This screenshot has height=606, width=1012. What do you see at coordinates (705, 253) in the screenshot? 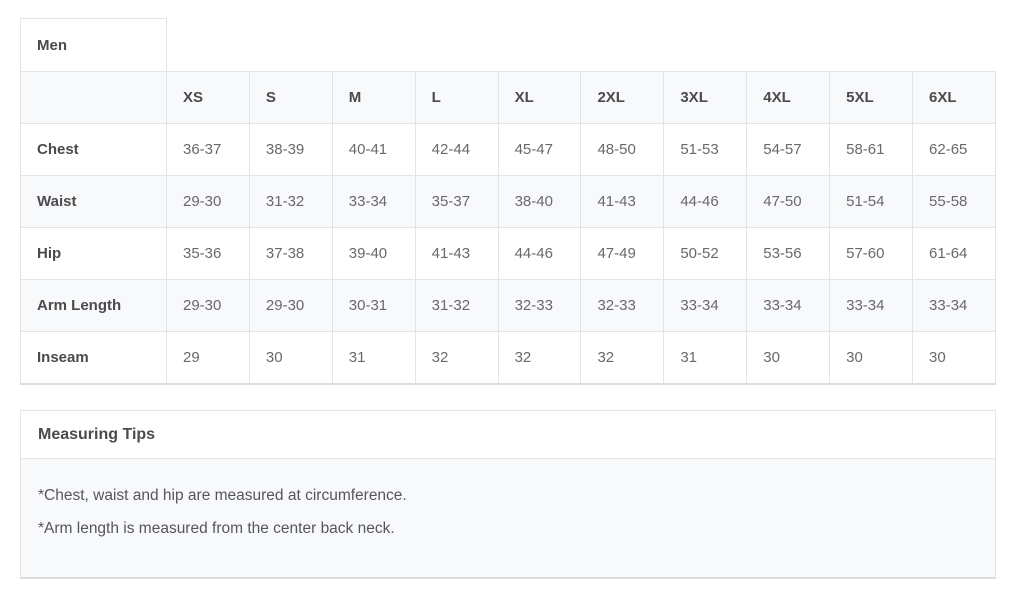
I see `measurement-value-cell: 50-52` at bounding box center [705, 253].